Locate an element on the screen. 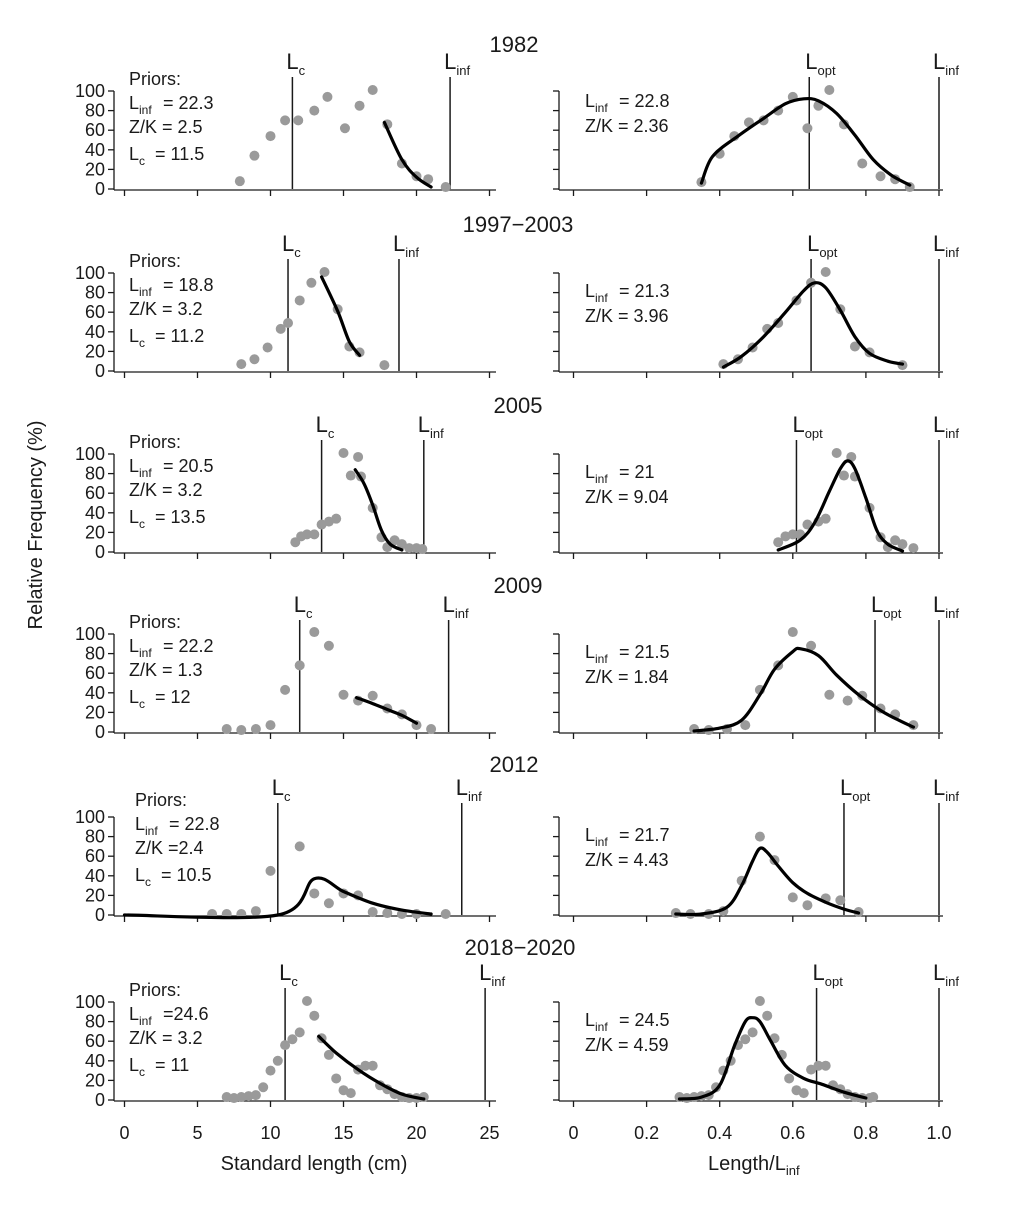 This screenshot has height=1217, width=1019. prior-lc-value: = 13.5 is located at coordinates (180, 517).